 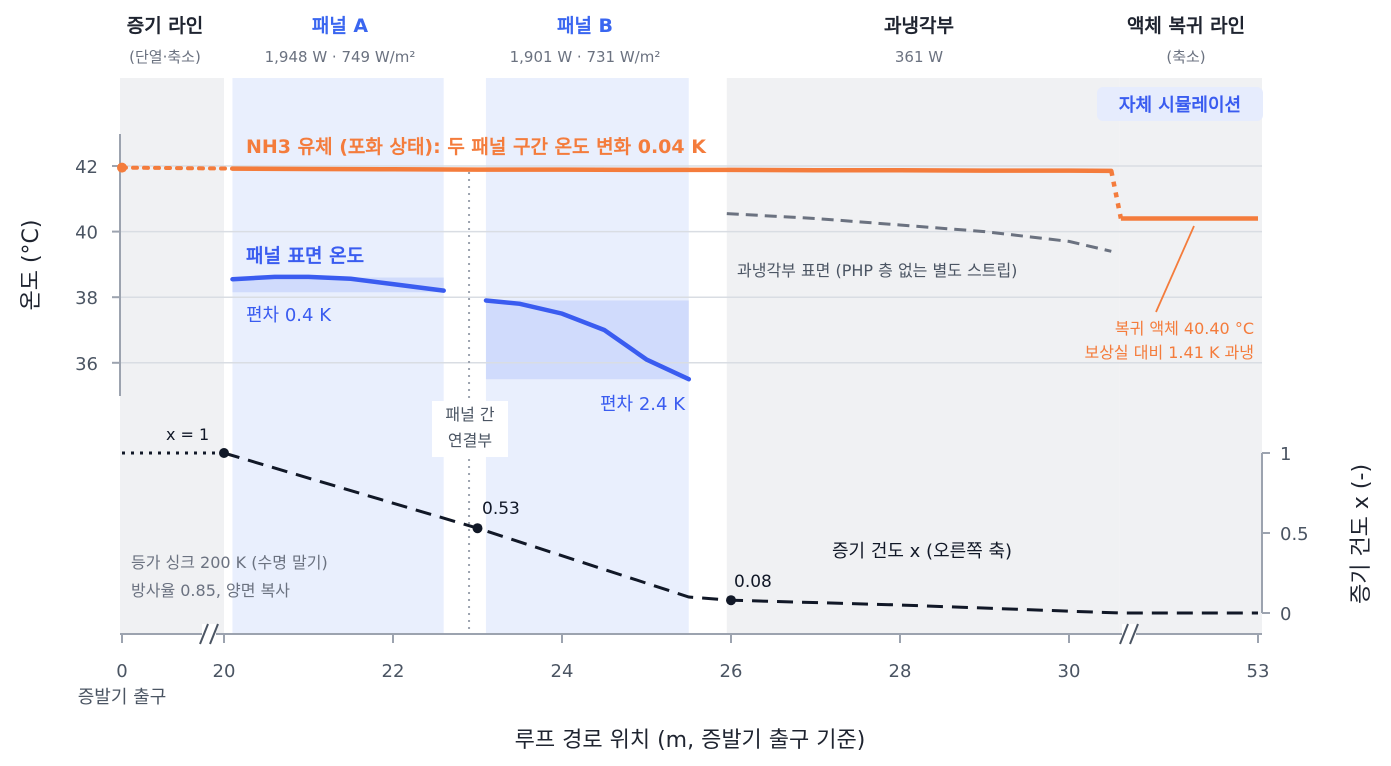 I want to click on fluid-lead-in-line, so click(x=177, y=168).